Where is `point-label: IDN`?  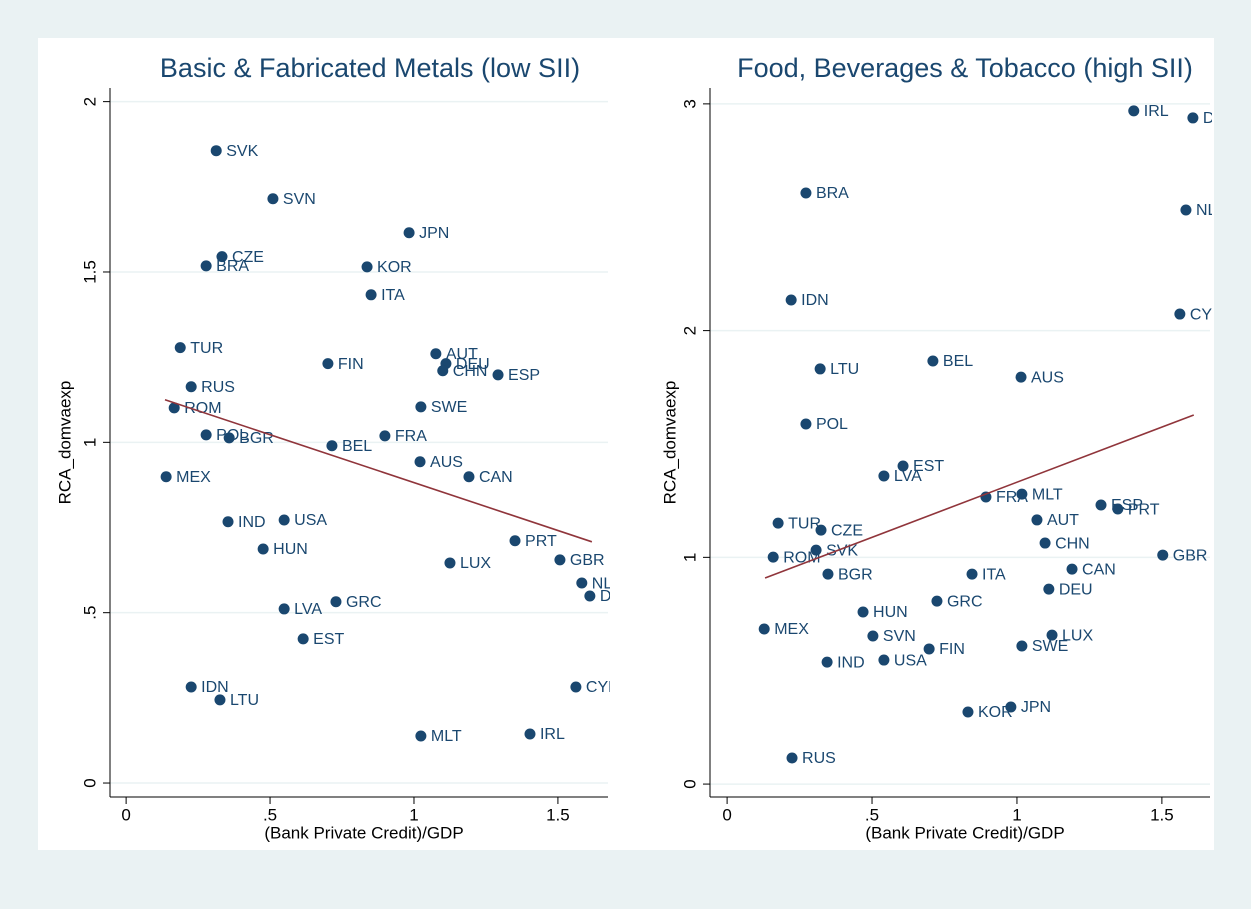 point-label: IDN is located at coordinates (815, 300).